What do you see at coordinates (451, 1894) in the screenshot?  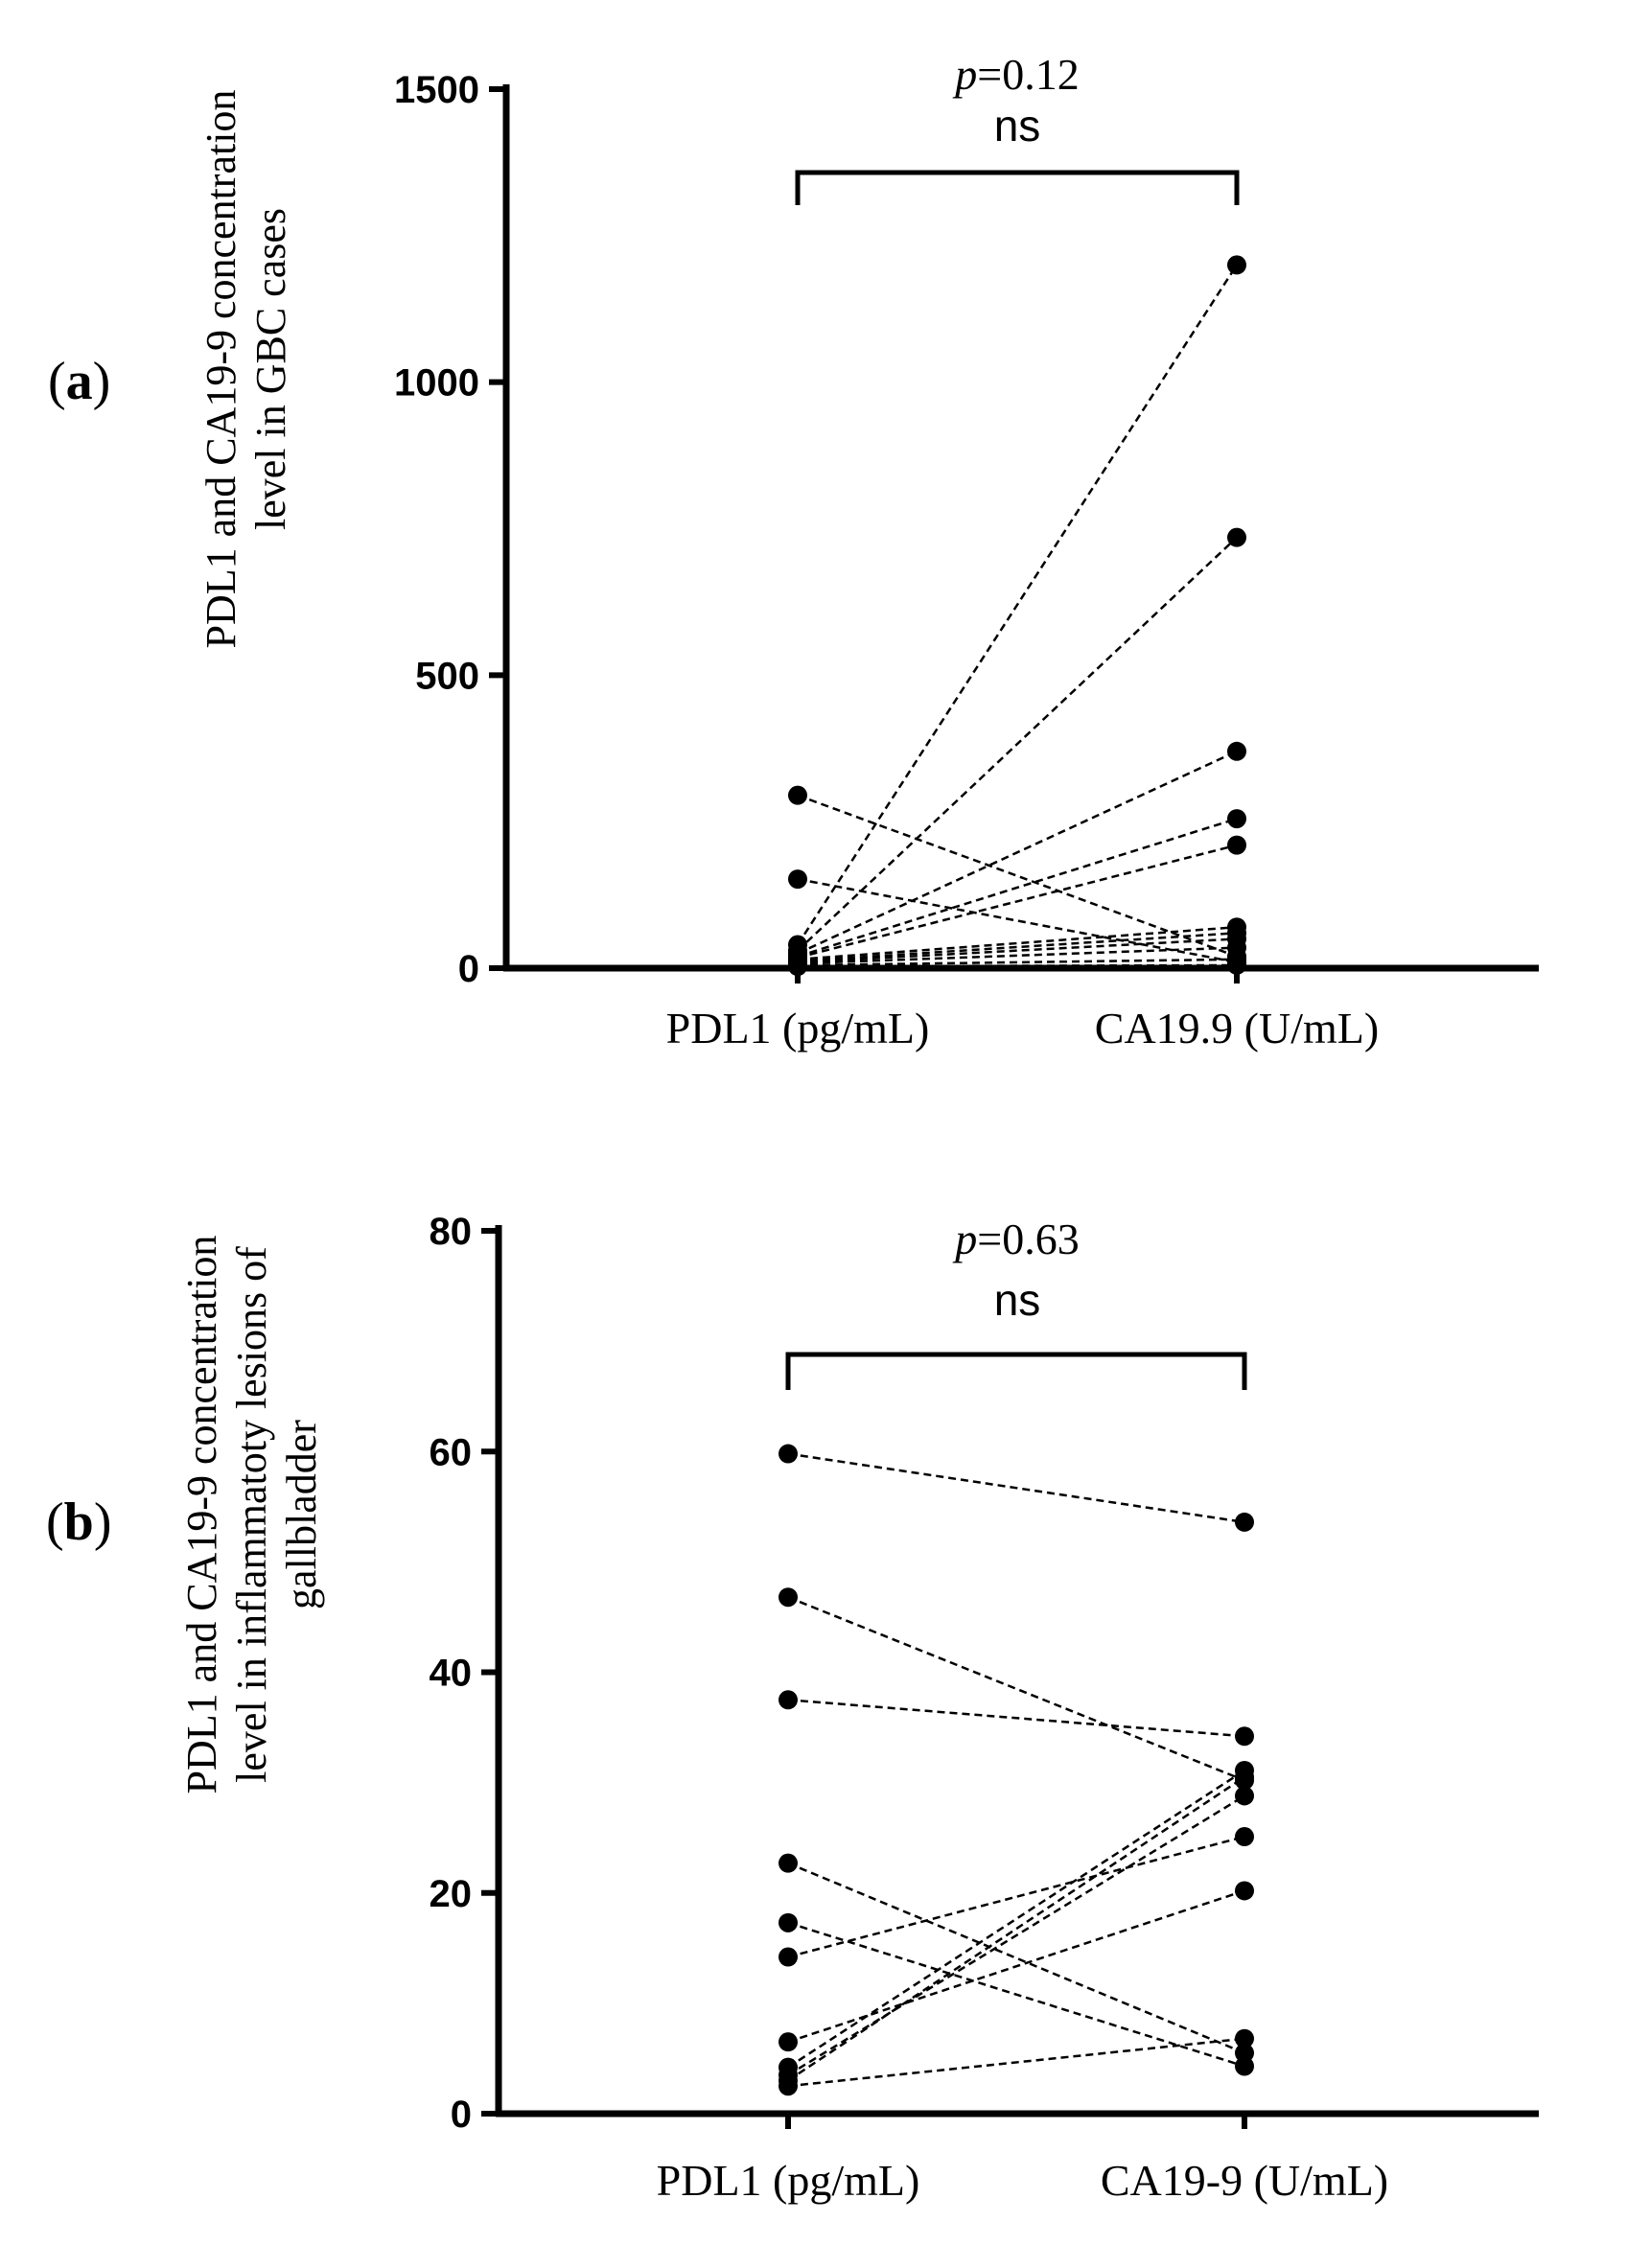 I see `y-tick-label-b-1: 20` at bounding box center [451, 1894].